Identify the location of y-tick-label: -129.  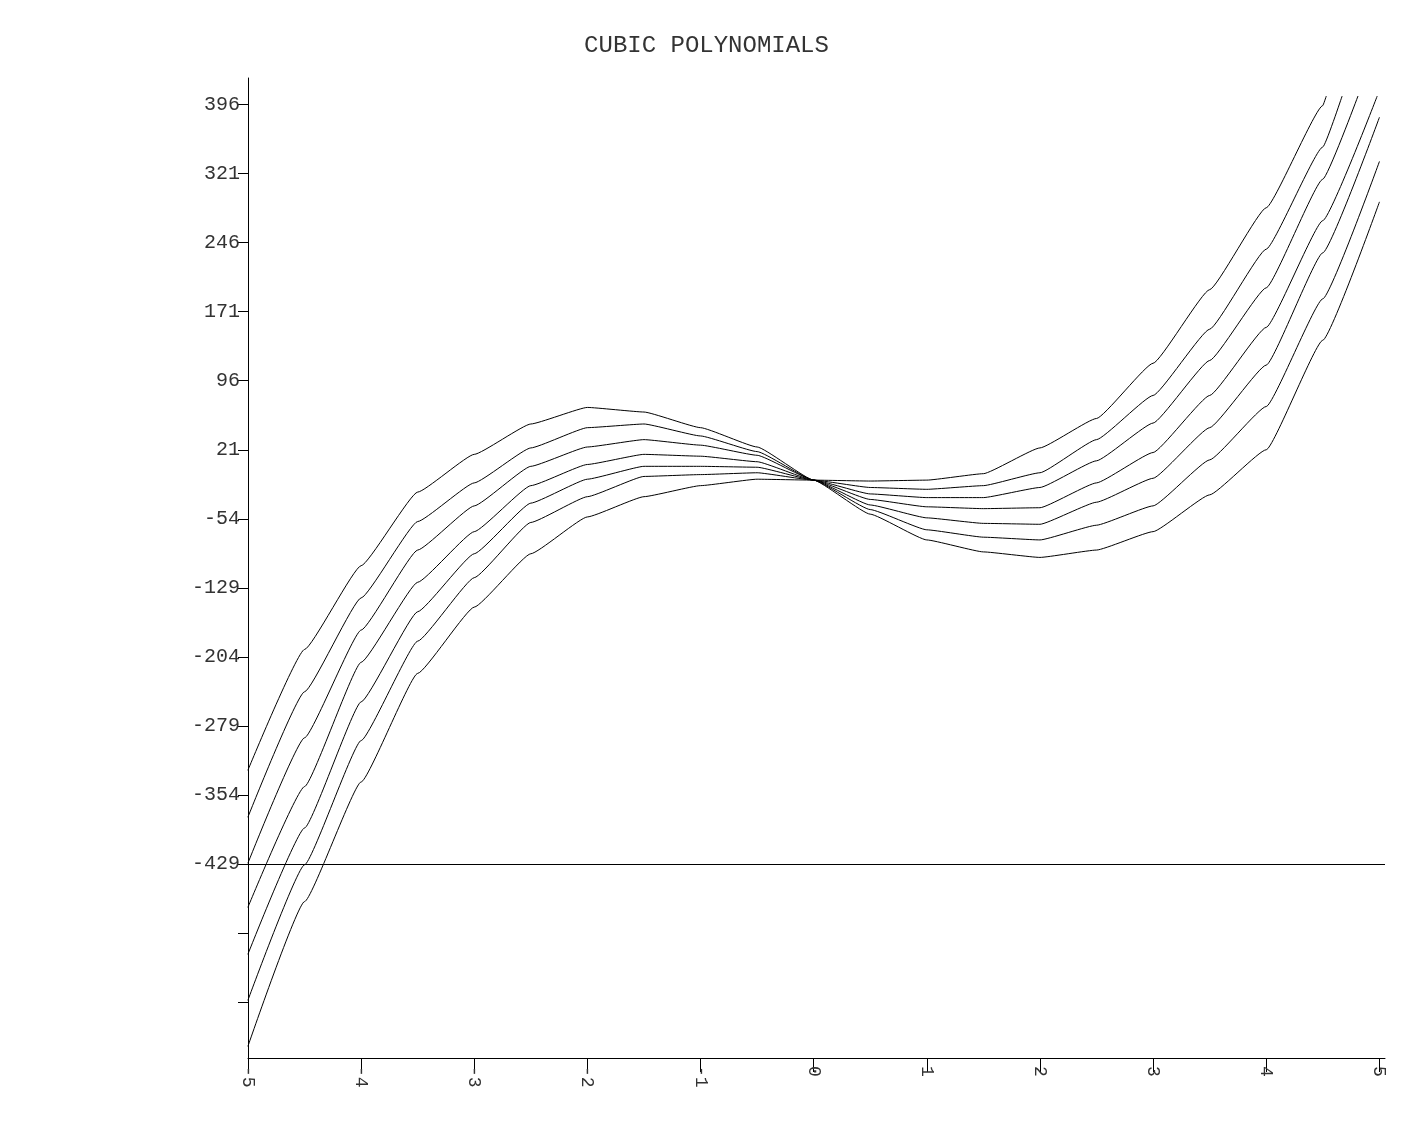
(215, 588).